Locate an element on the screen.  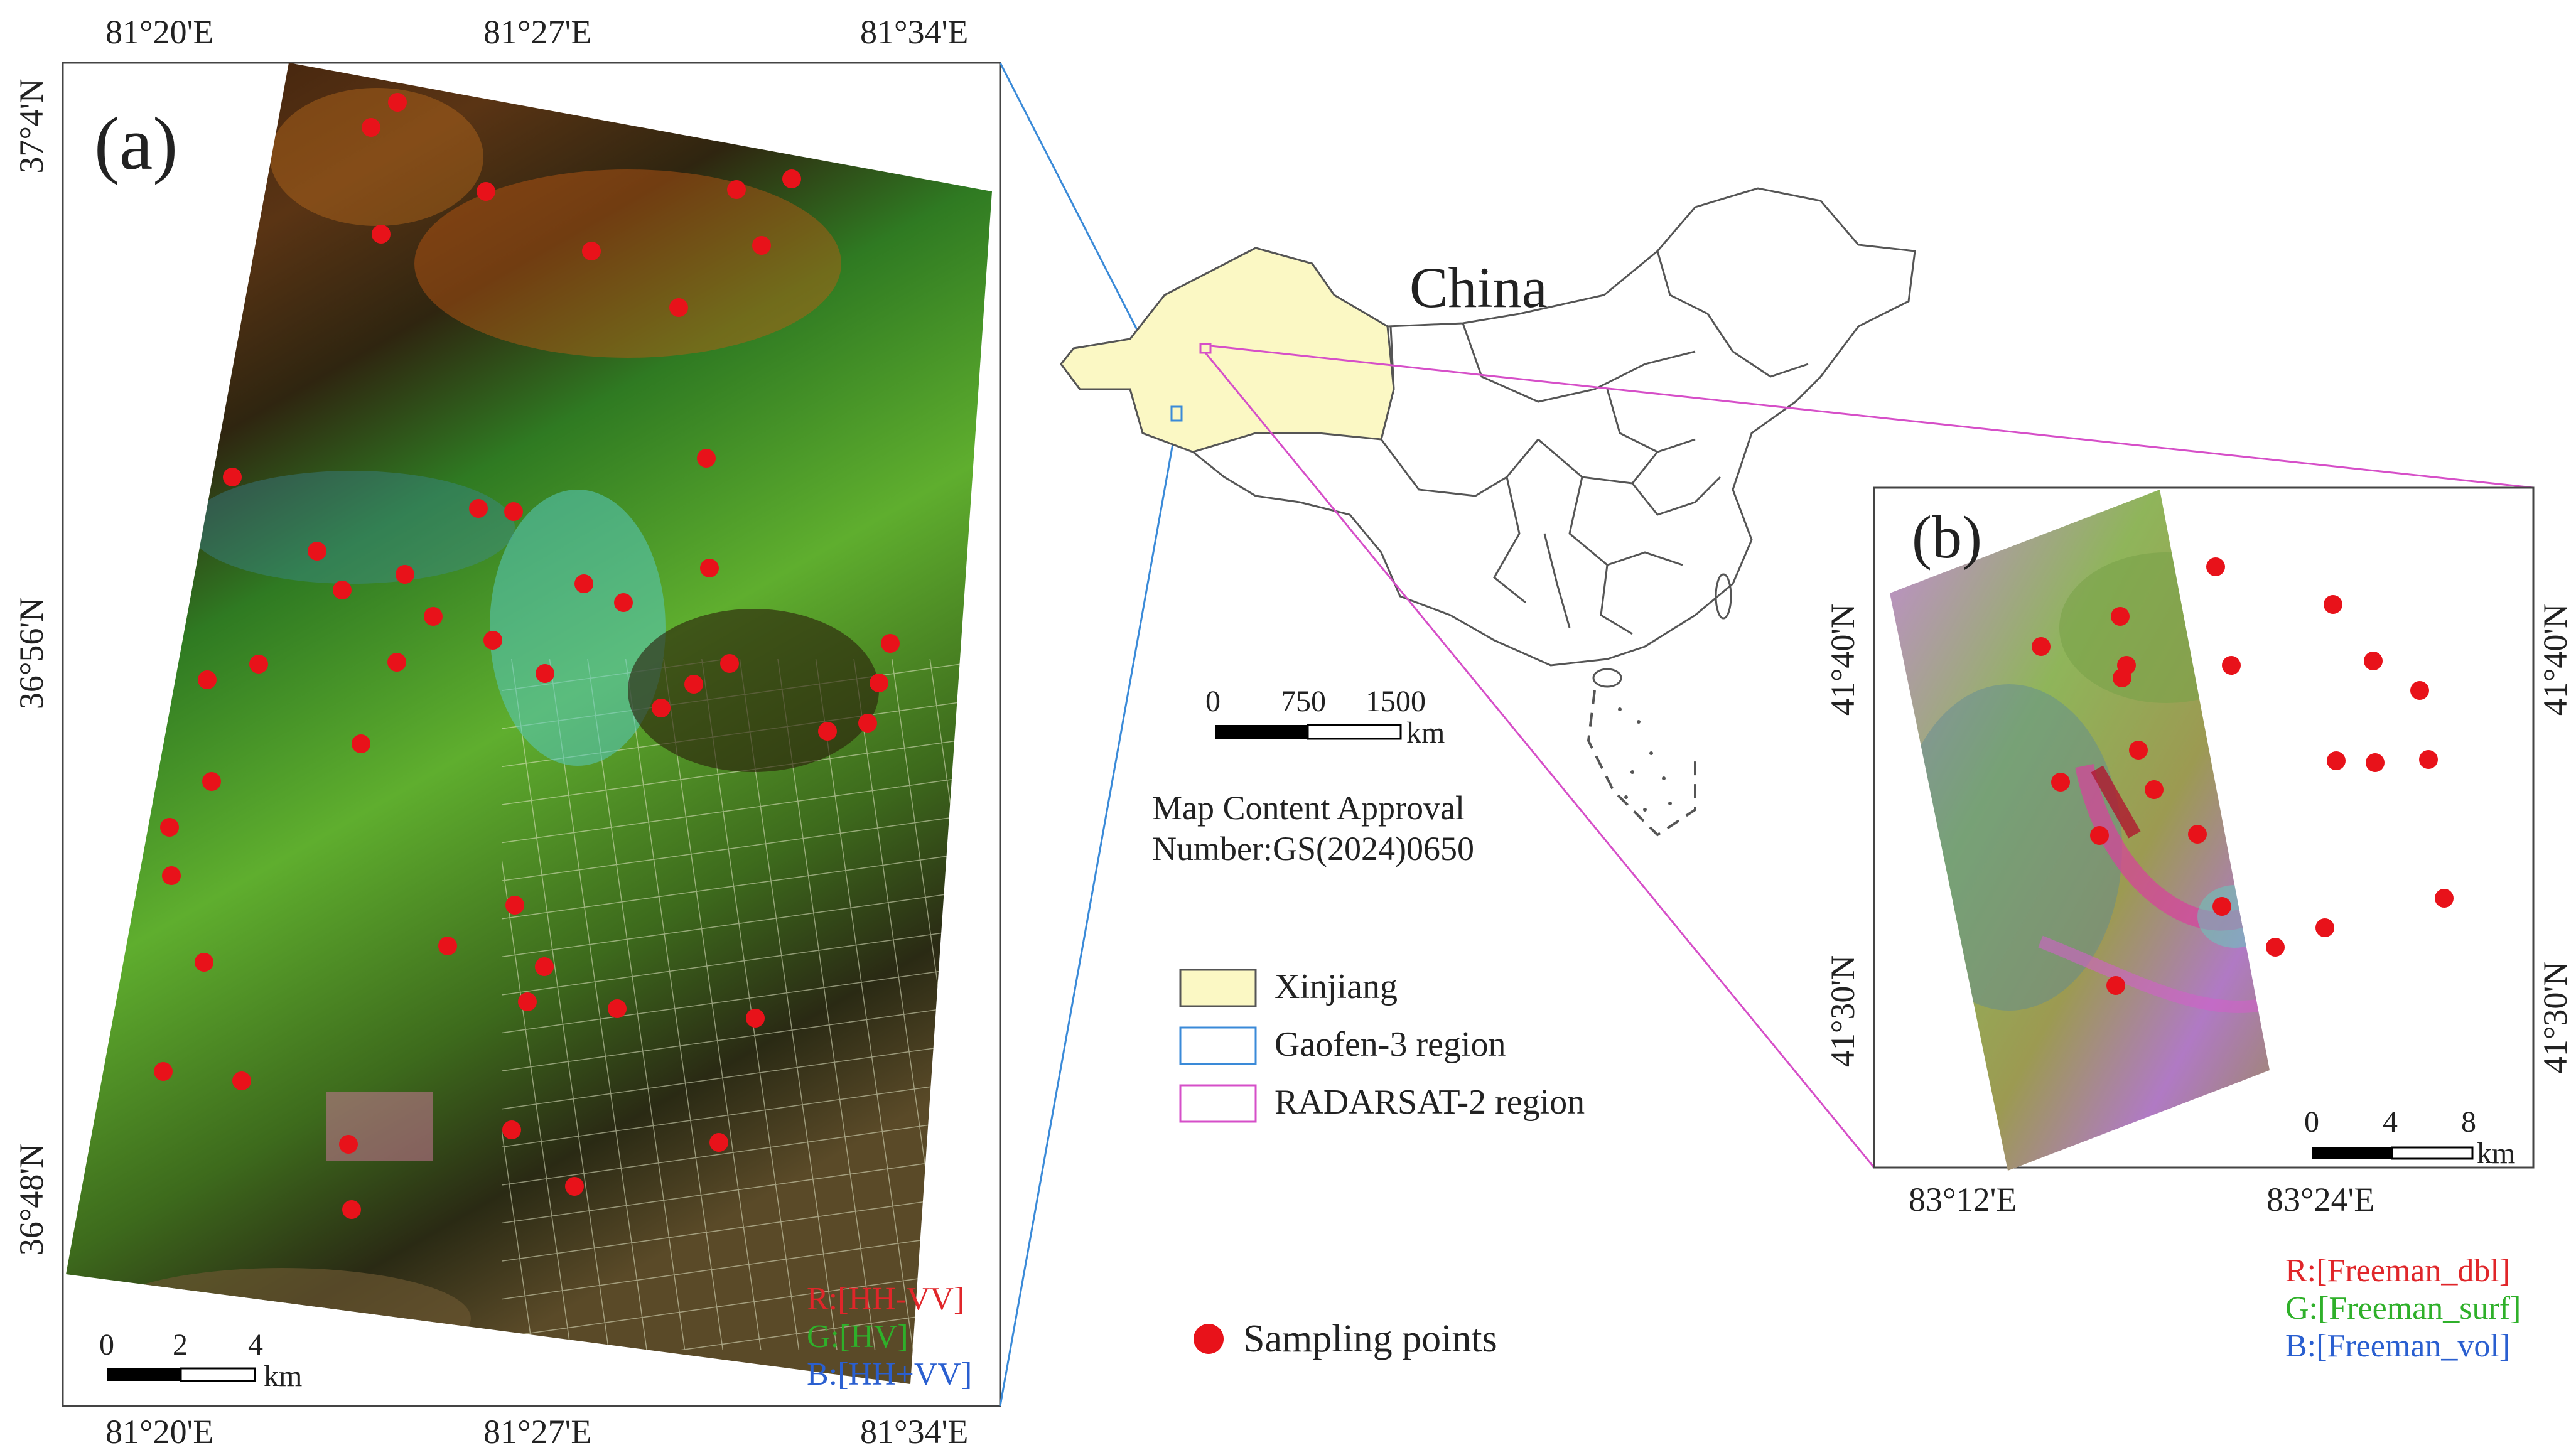
panel-b-composite-g: G:[Freeman_surf] is located at coordinates (2403, 1308).